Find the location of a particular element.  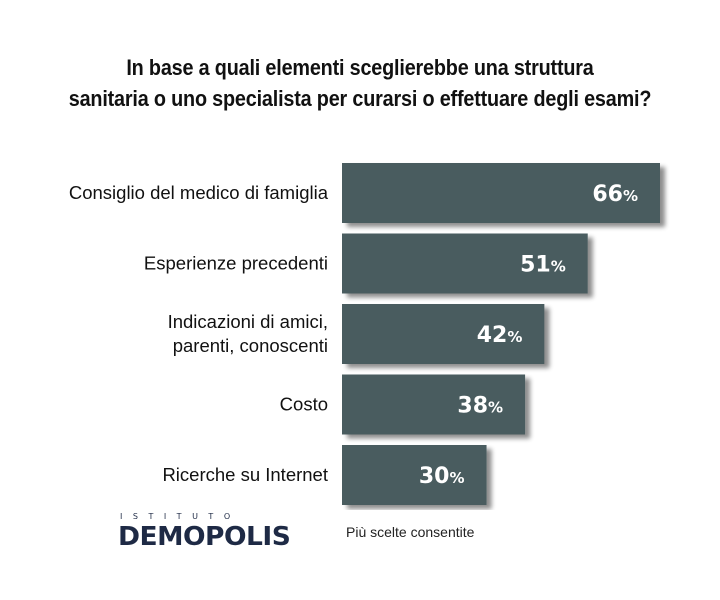

logo-top-text: ISTITUTO is located at coordinates (180, 516).